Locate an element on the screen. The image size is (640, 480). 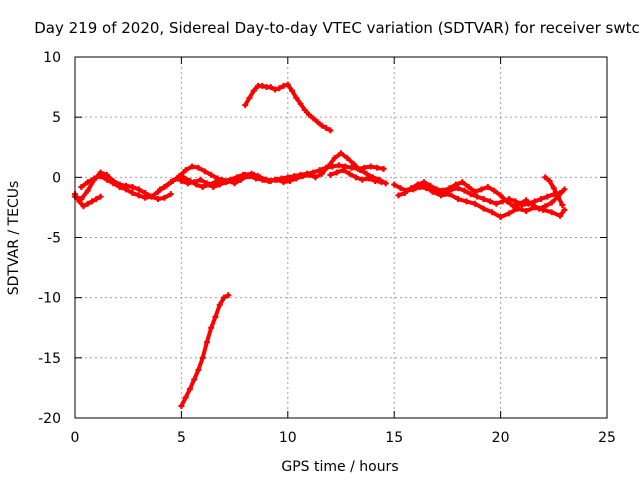
series-upper-arc is located at coordinates (288, 107).